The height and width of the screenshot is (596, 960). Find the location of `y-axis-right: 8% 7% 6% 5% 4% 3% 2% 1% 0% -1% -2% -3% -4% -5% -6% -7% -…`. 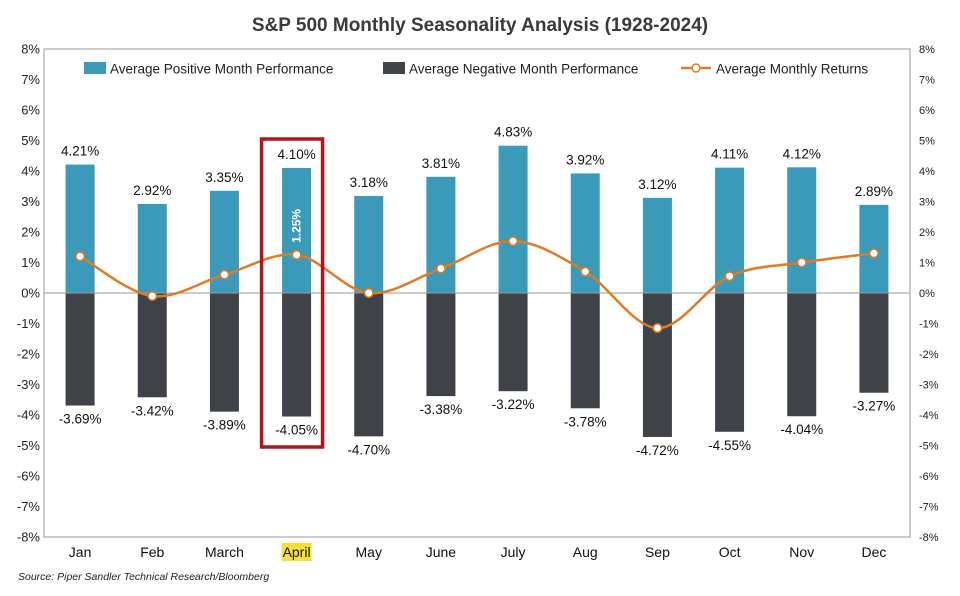

y-axis-right: 8% 7% 6% 5% 4% 3% 2% 1% 0% -1% -2% -3% -4% -5% -6% -7% -… is located at coordinates (929, 294).